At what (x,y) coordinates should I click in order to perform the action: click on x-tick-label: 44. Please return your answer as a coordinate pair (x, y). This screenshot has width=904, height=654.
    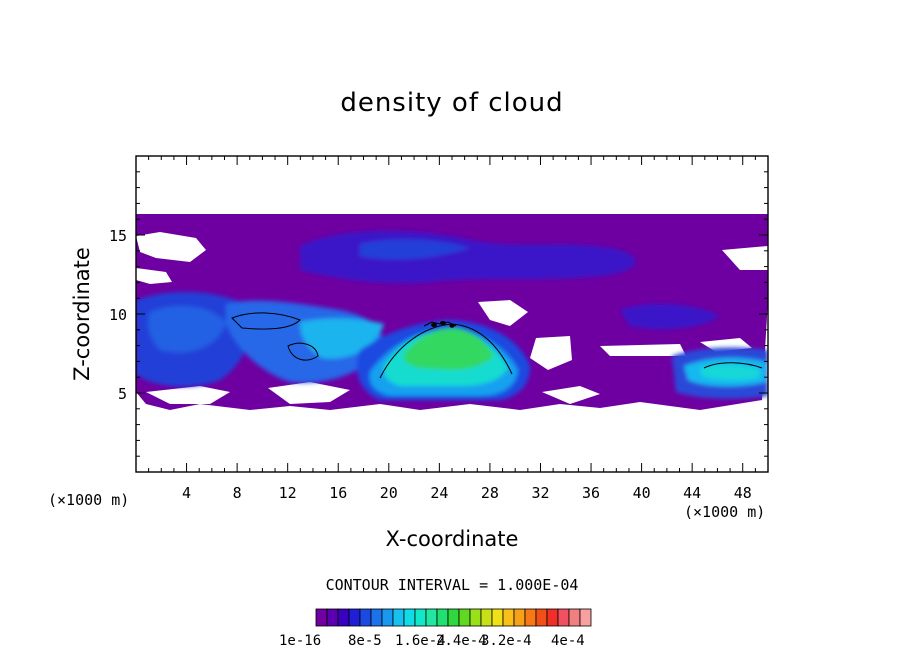
    Looking at the image, I should click on (692, 493).